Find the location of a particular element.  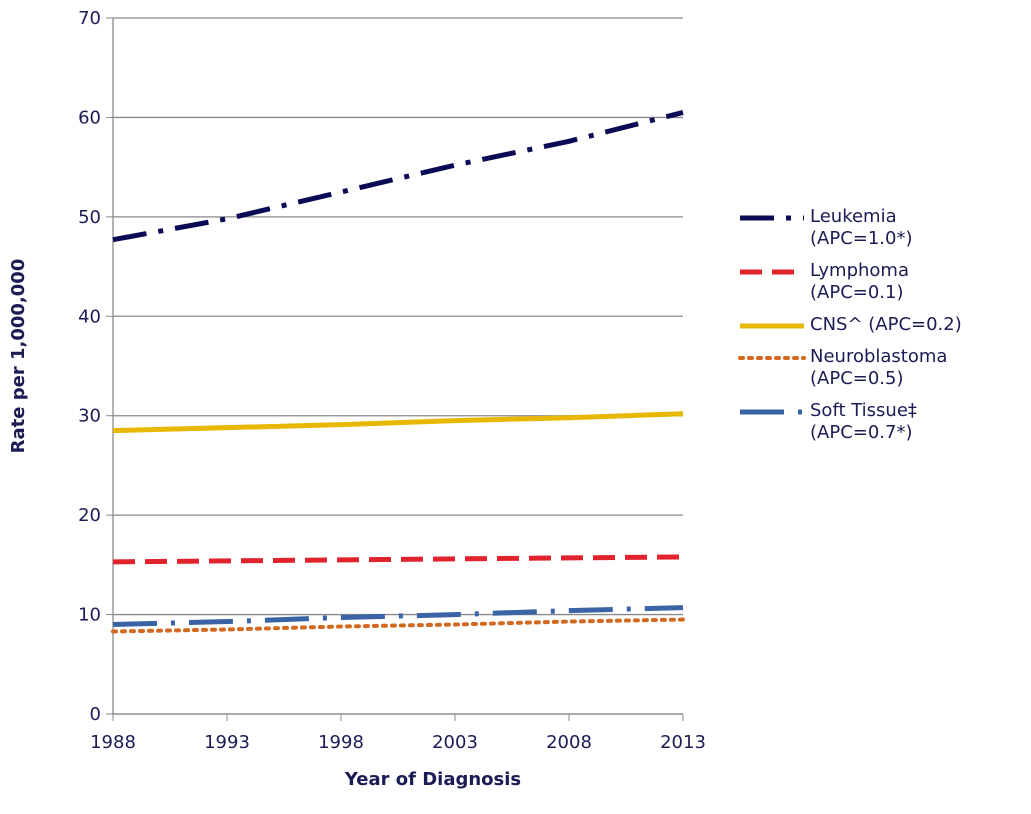

legend-label: Lymphoma (APC=0.1) is located at coordinates (859, 281).